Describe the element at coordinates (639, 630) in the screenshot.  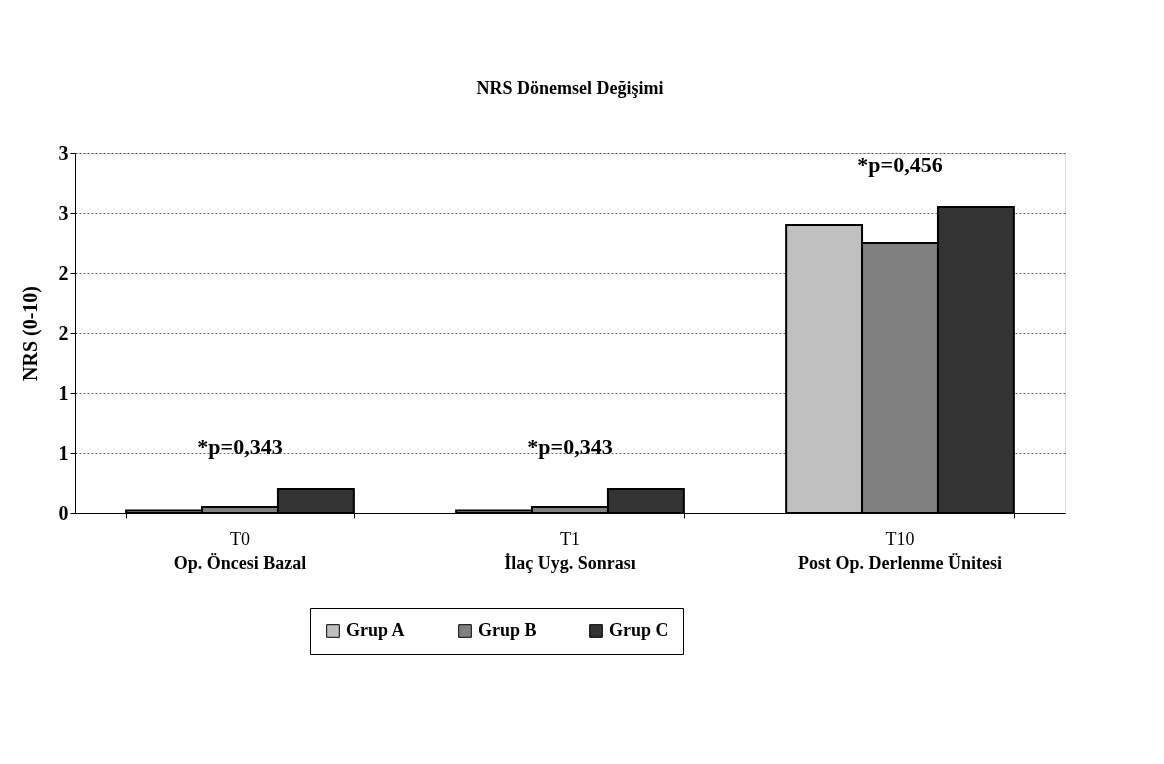
I see `legend-label: Grup C` at that location.